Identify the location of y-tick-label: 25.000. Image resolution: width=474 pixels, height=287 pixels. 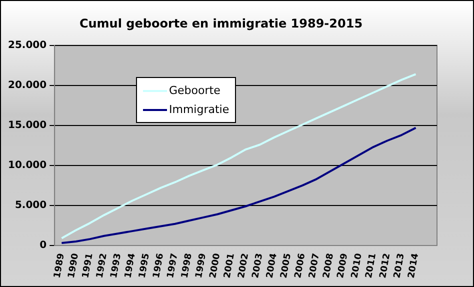
(27, 45).